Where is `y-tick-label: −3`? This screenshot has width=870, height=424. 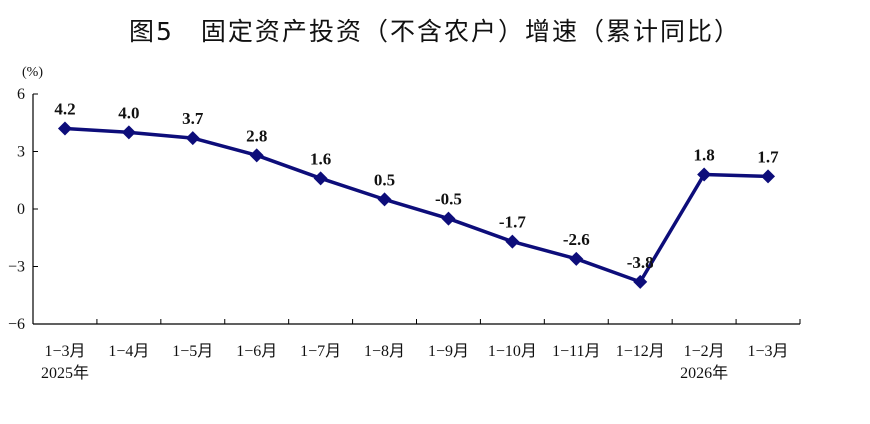 y-tick-label: −3 is located at coordinates (16, 267).